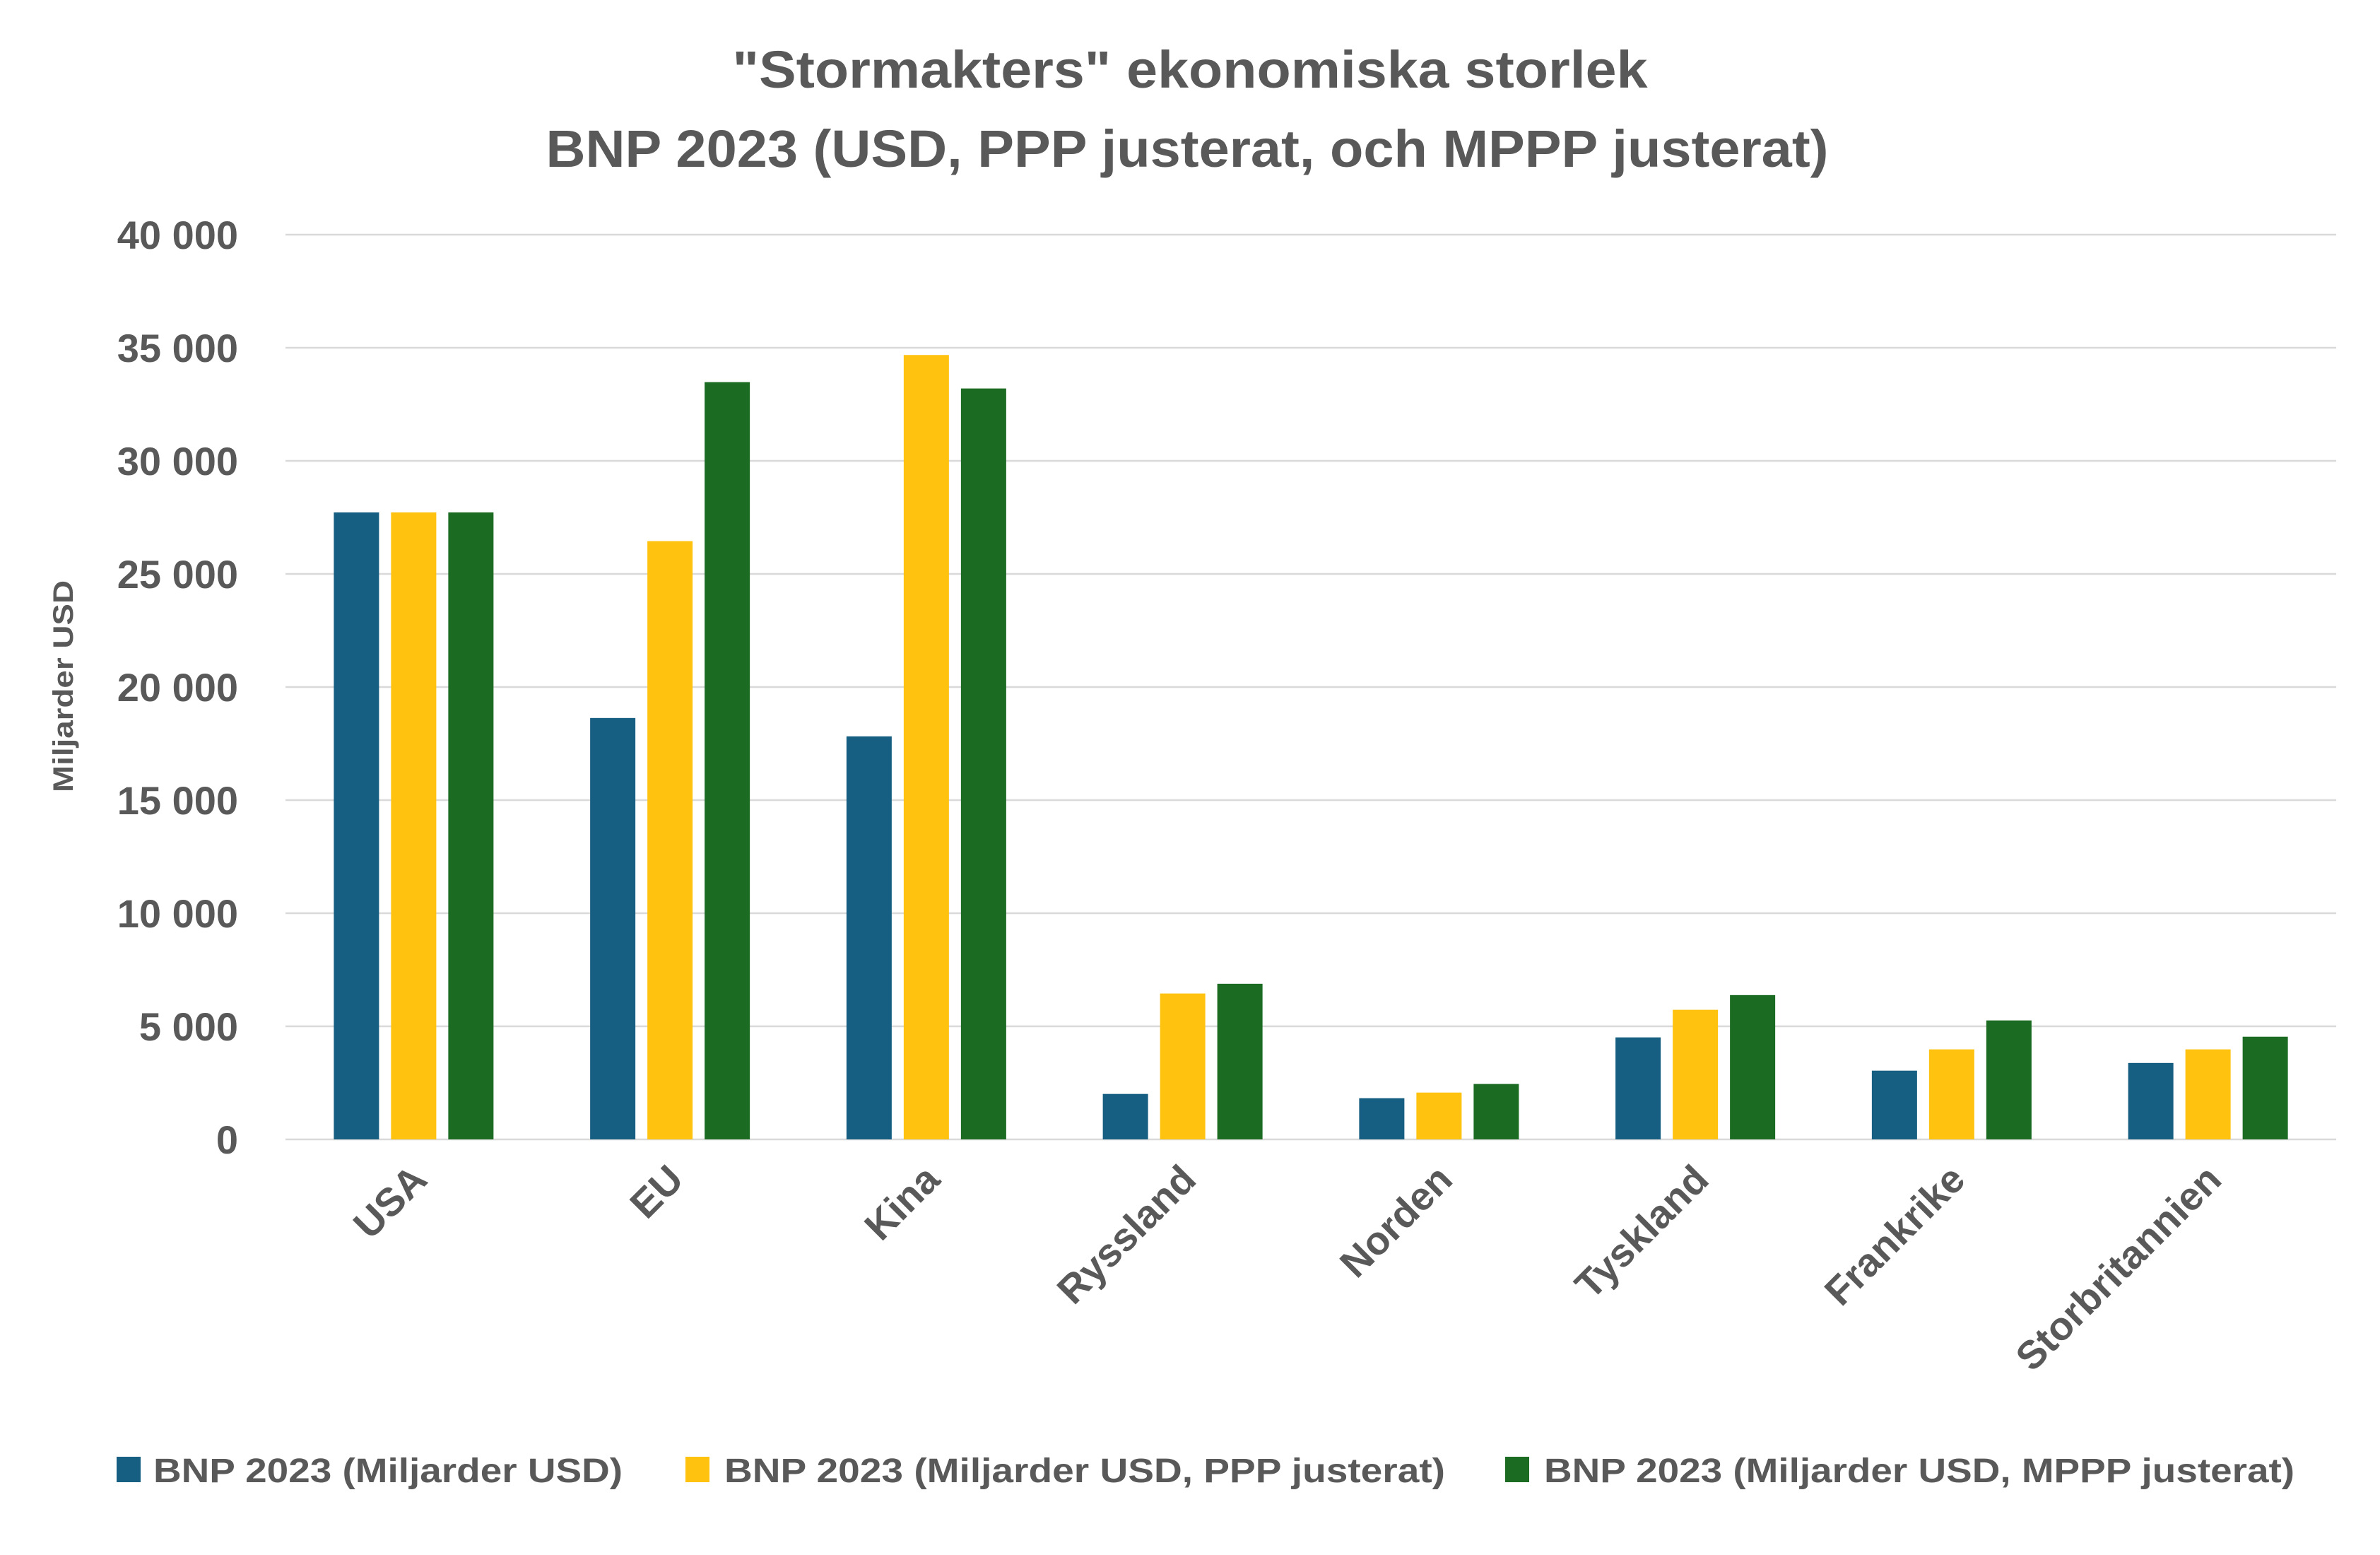  What do you see at coordinates (1919, 1471) in the screenshot?
I see `legend-label: BNP 2023 (Miljarder USD, MPPP justerat)` at bounding box center [1919, 1471].